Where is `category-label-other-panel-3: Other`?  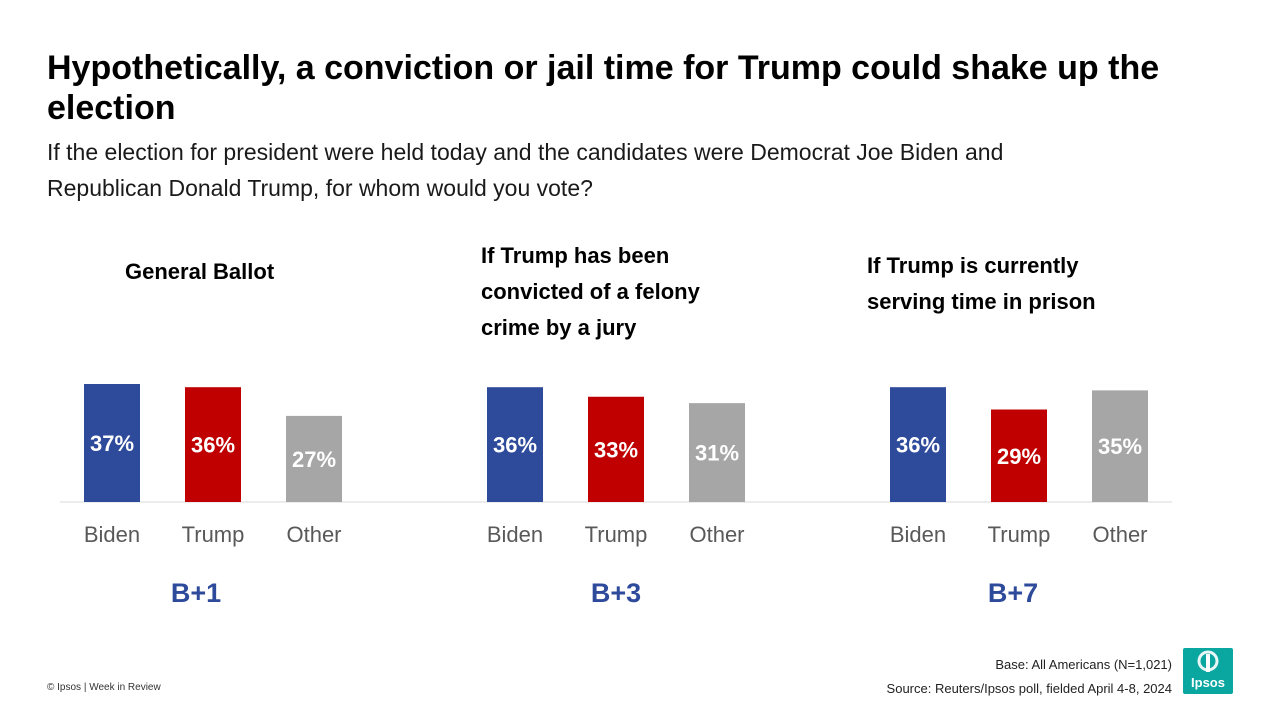
category-label-other-panel-3: Other is located at coordinates (1119, 534).